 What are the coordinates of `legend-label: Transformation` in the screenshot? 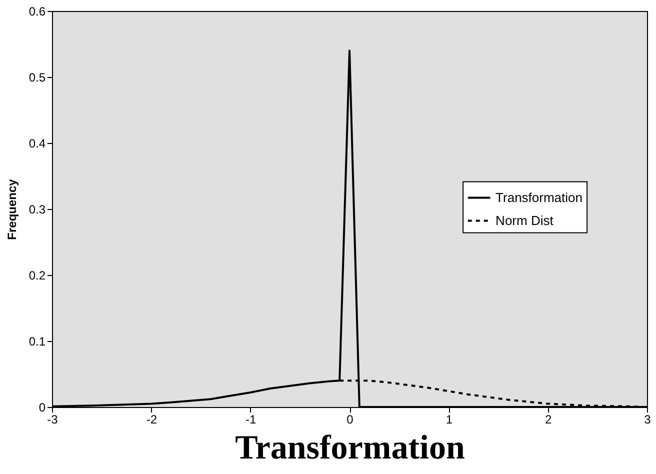 It's located at (539, 197).